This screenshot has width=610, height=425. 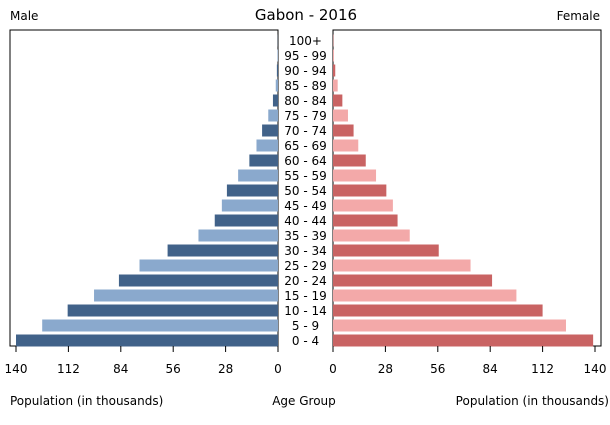 I want to click on age-label: 80 - 84, so click(x=305, y=101).